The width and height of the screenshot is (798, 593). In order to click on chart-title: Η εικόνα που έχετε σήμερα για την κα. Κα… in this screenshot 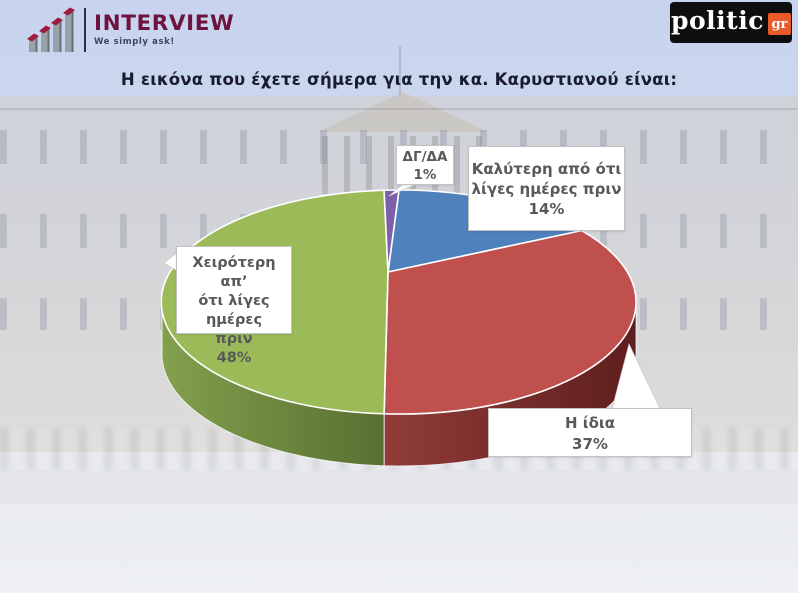, I will do `click(399, 79)`.